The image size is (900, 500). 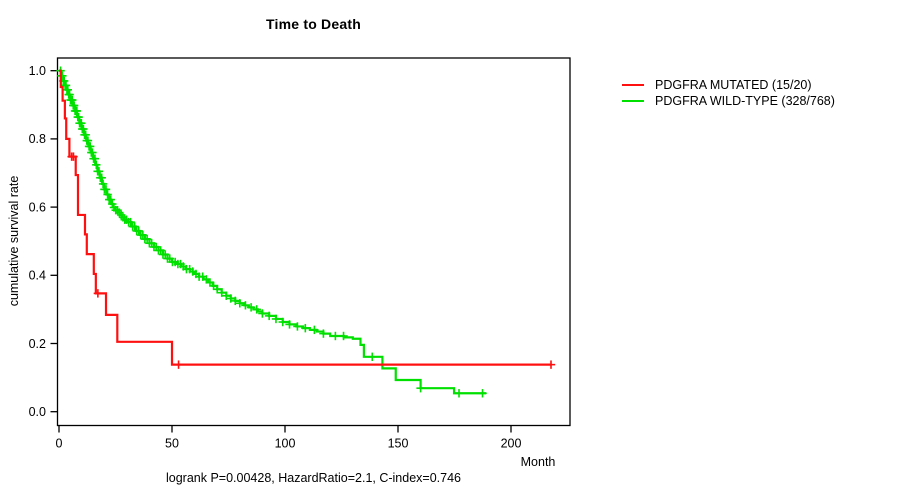 What do you see at coordinates (37, 344) in the screenshot?
I see `y-tick-label: 0.2` at bounding box center [37, 344].